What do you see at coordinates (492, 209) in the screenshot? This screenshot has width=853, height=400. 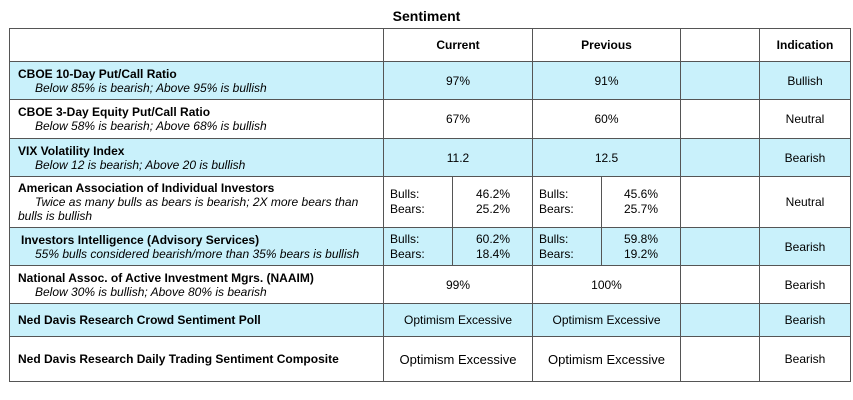 I see `bears-value: 25.2%` at bounding box center [492, 209].